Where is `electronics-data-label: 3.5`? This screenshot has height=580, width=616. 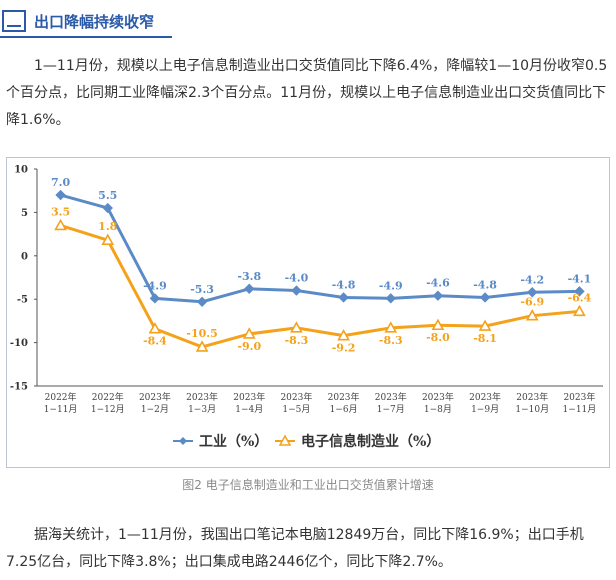
electronics-data-label: 3.5 is located at coordinates (60, 211).